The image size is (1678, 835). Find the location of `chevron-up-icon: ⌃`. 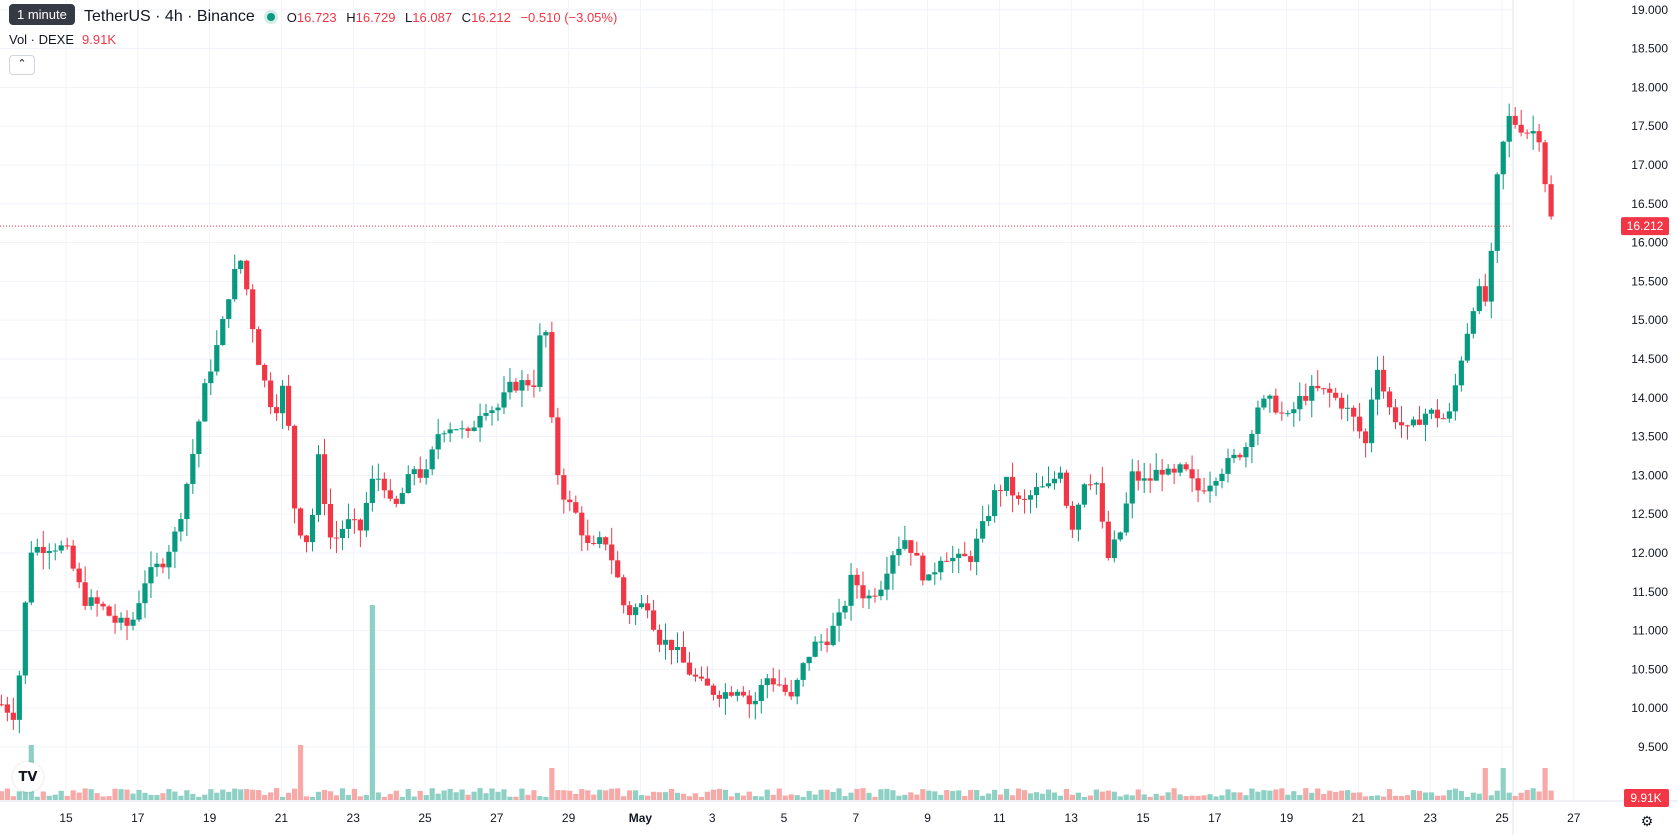

chevron-up-icon: ⌃ is located at coordinates (22, 65).